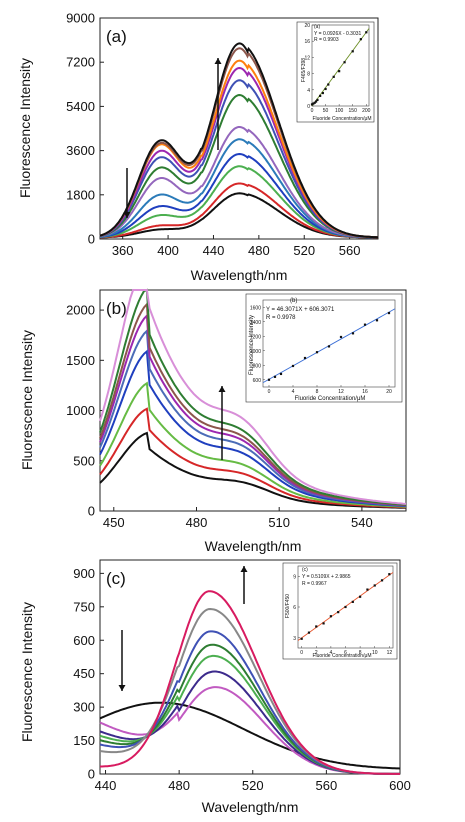 This screenshot has height=822, width=465. Describe the element at coordinates (80, 360) in the screenshot. I see `y-tick-label: 1500` at that location.